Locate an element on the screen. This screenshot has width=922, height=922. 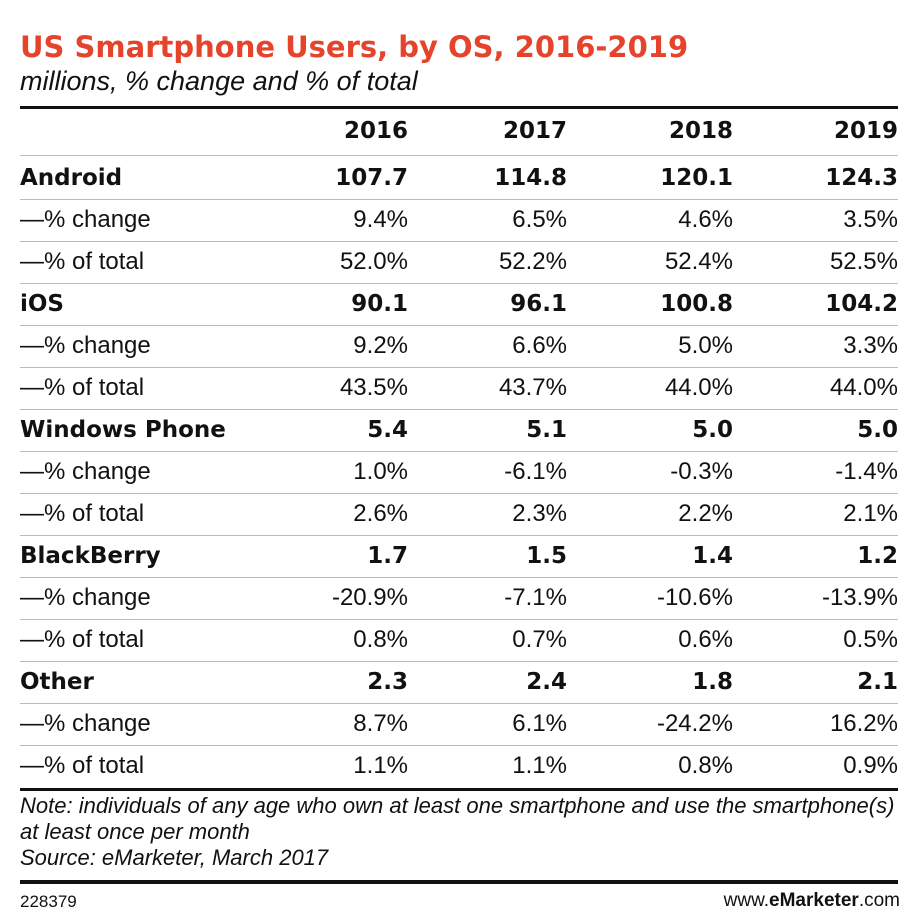
cell: 2.2% is located at coordinates (705, 513).